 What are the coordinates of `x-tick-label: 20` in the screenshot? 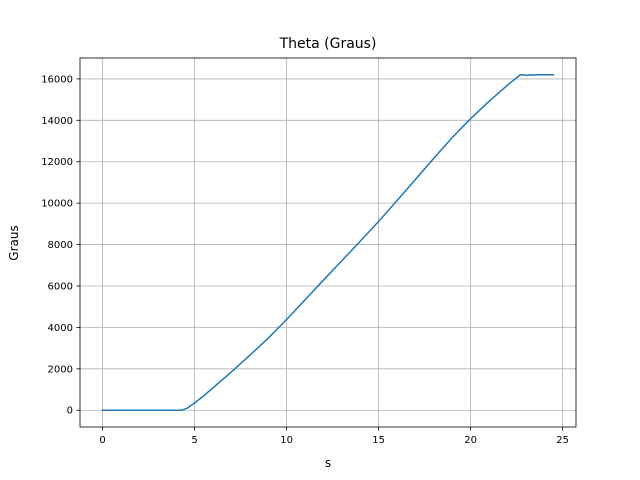 It's located at (470, 440).